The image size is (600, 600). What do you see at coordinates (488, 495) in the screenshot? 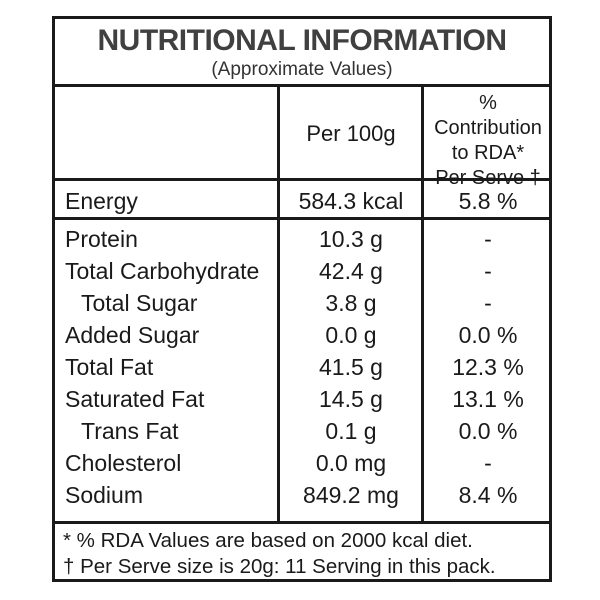
I see `row-rda-sodium: 8.4 %` at bounding box center [488, 495].